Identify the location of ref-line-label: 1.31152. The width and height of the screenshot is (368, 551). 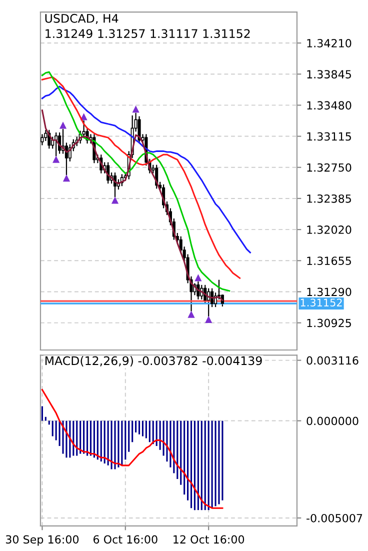
(321, 302).